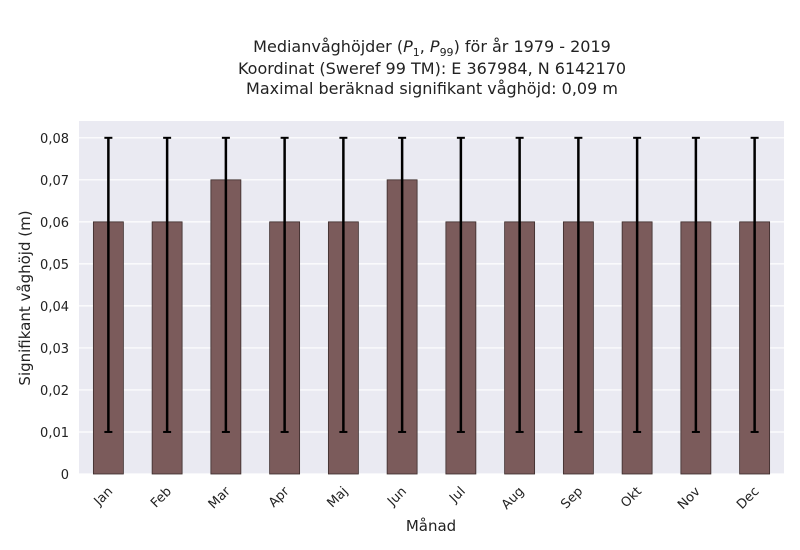 This screenshot has height=550, width=800. What do you see at coordinates (457, 495) in the screenshot?
I see `x-tick-label: Jul` at bounding box center [457, 495].